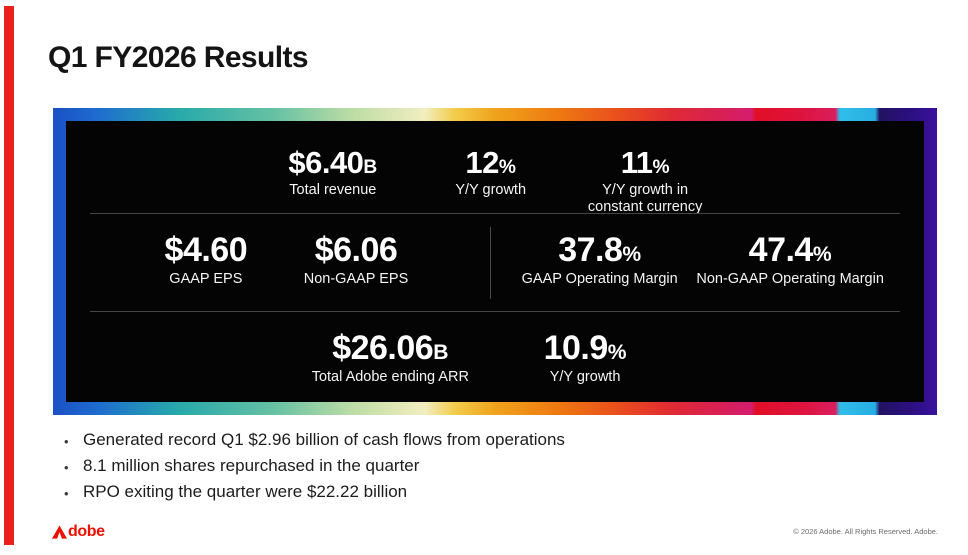  Describe the element at coordinates (490, 263) in the screenshot. I see `divider-eps-margin` at that location.